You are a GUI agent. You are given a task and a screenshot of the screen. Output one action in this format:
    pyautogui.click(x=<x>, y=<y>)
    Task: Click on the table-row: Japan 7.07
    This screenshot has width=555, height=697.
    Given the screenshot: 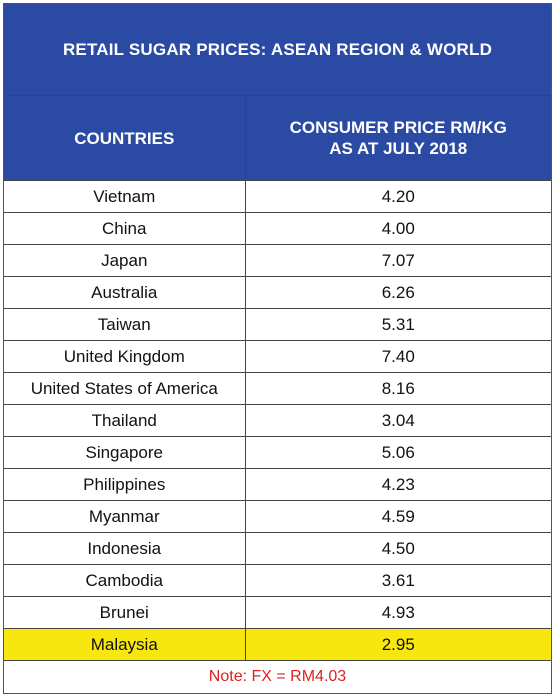 What is the action you would take?
    pyautogui.click(x=277, y=260)
    